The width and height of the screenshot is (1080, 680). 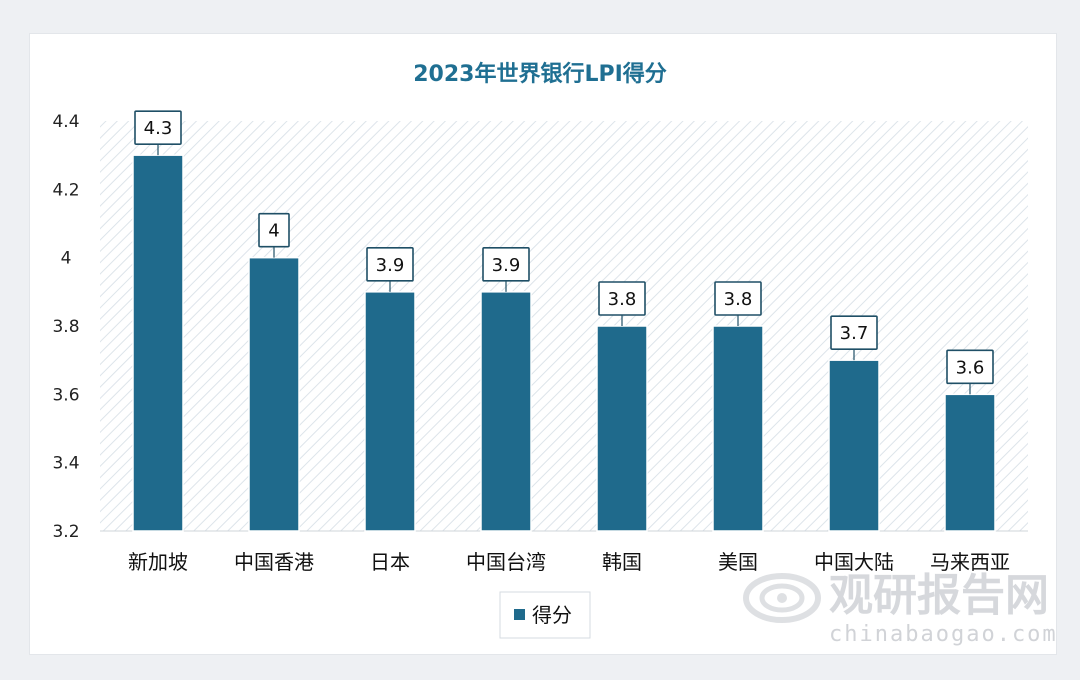 I want to click on watermark-logo-icon, so click(x=782, y=598).